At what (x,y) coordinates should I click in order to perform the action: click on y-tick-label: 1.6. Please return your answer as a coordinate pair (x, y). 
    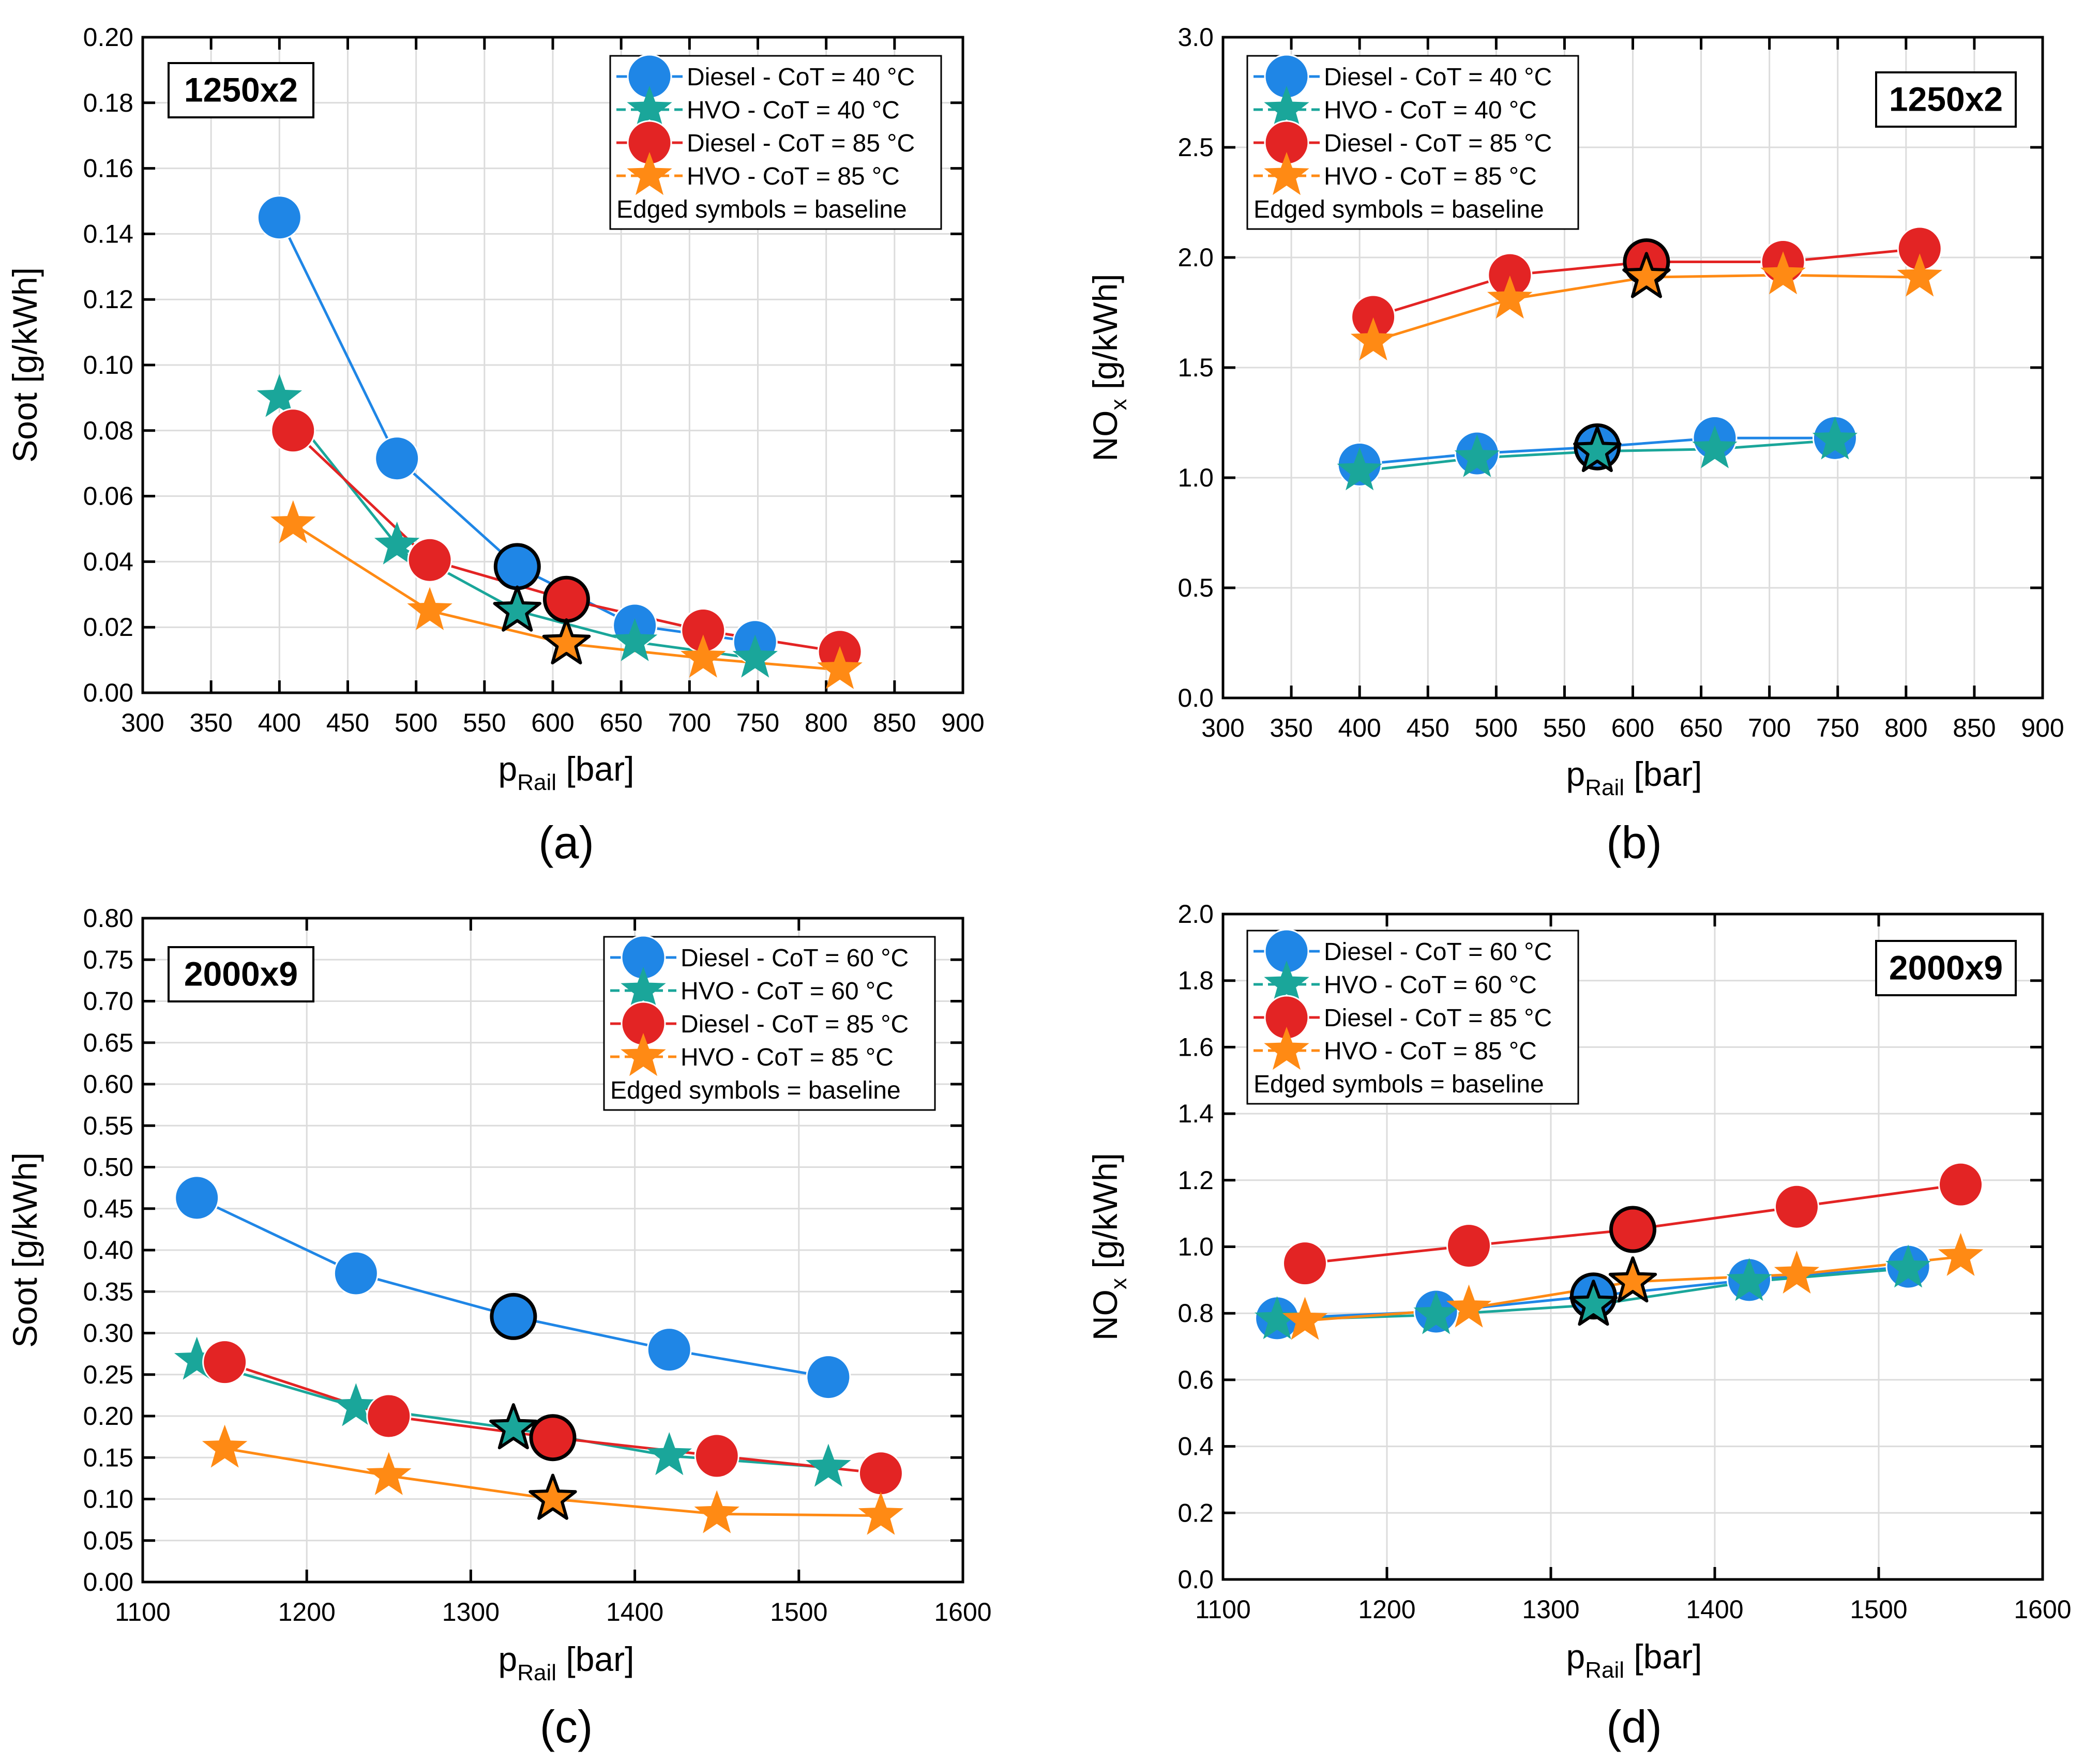
    Looking at the image, I should click on (1196, 1046).